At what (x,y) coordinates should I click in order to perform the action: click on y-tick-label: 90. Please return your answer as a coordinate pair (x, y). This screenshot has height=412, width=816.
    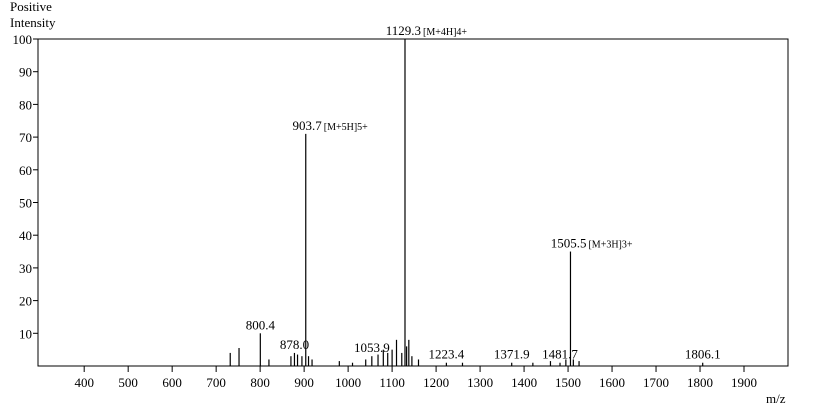
    Looking at the image, I should click on (25, 72).